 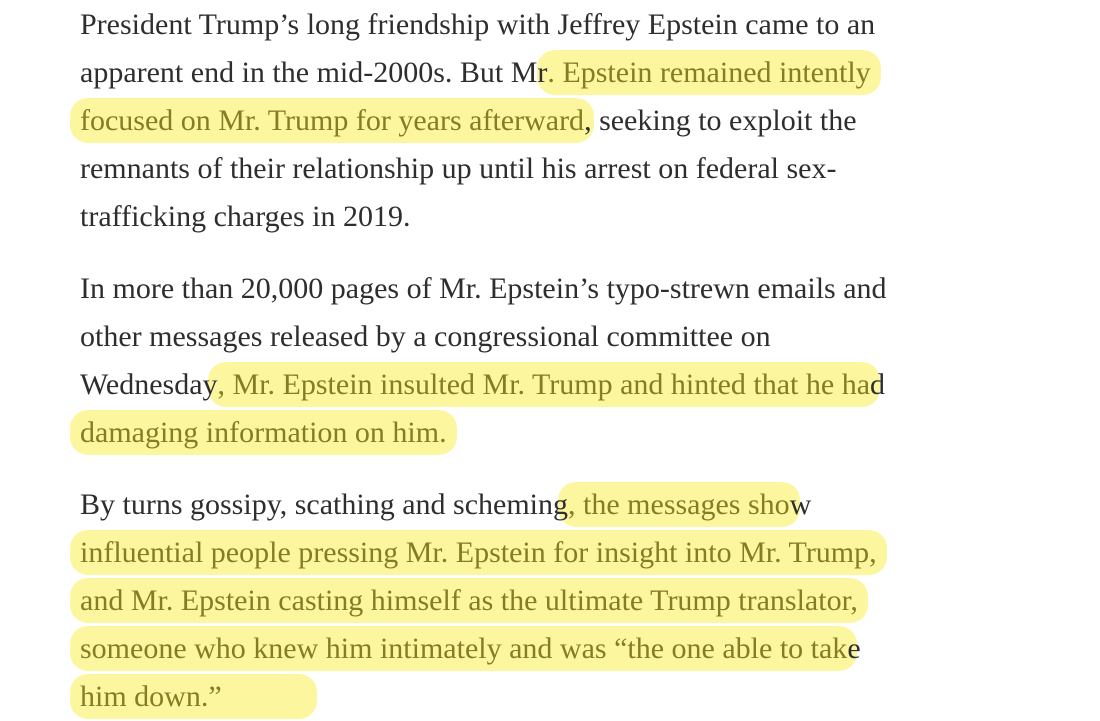 What do you see at coordinates (590, 217) in the screenshot?
I see `text-line: trafficking charges in 2019.` at bounding box center [590, 217].